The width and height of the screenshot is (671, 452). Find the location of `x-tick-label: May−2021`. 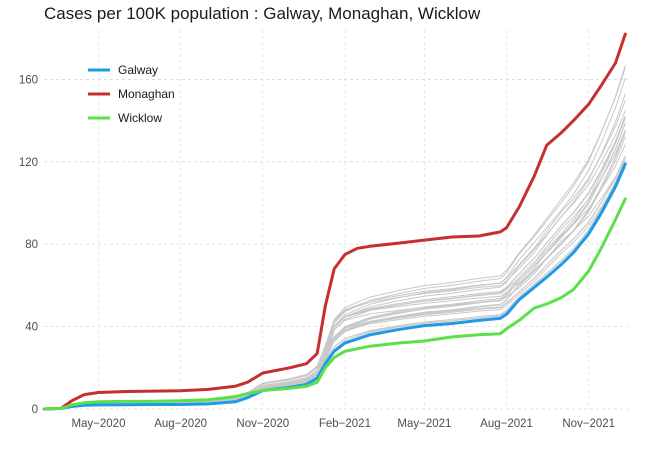

x-tick-label: May−2021 is located at coordinates (424, 424).